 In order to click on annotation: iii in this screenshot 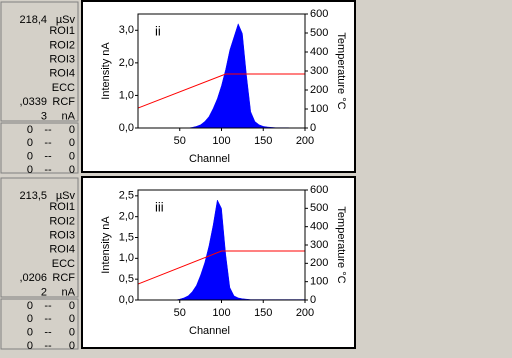, I will do `click(159, 206)`.